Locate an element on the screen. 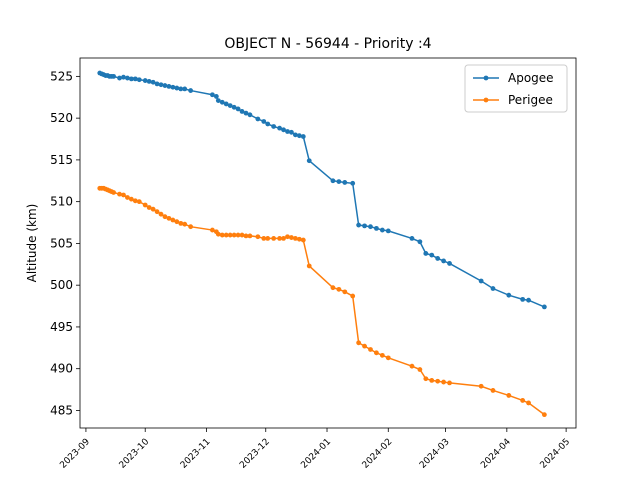 The image size is (640, 480). y-tick-label: 485 is located at coordinates (61, 410).